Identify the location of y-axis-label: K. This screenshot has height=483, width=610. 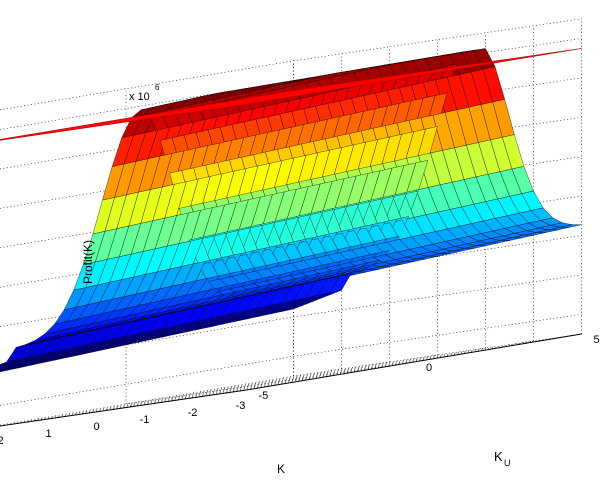
(498, 456).